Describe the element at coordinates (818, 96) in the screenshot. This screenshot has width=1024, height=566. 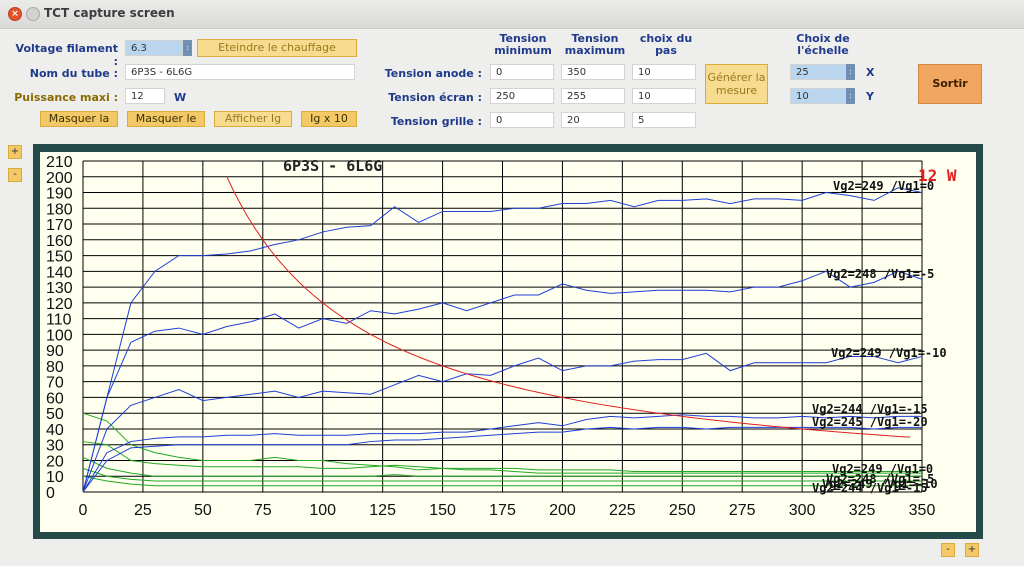
I see `scale-y-input: 10` at that location.